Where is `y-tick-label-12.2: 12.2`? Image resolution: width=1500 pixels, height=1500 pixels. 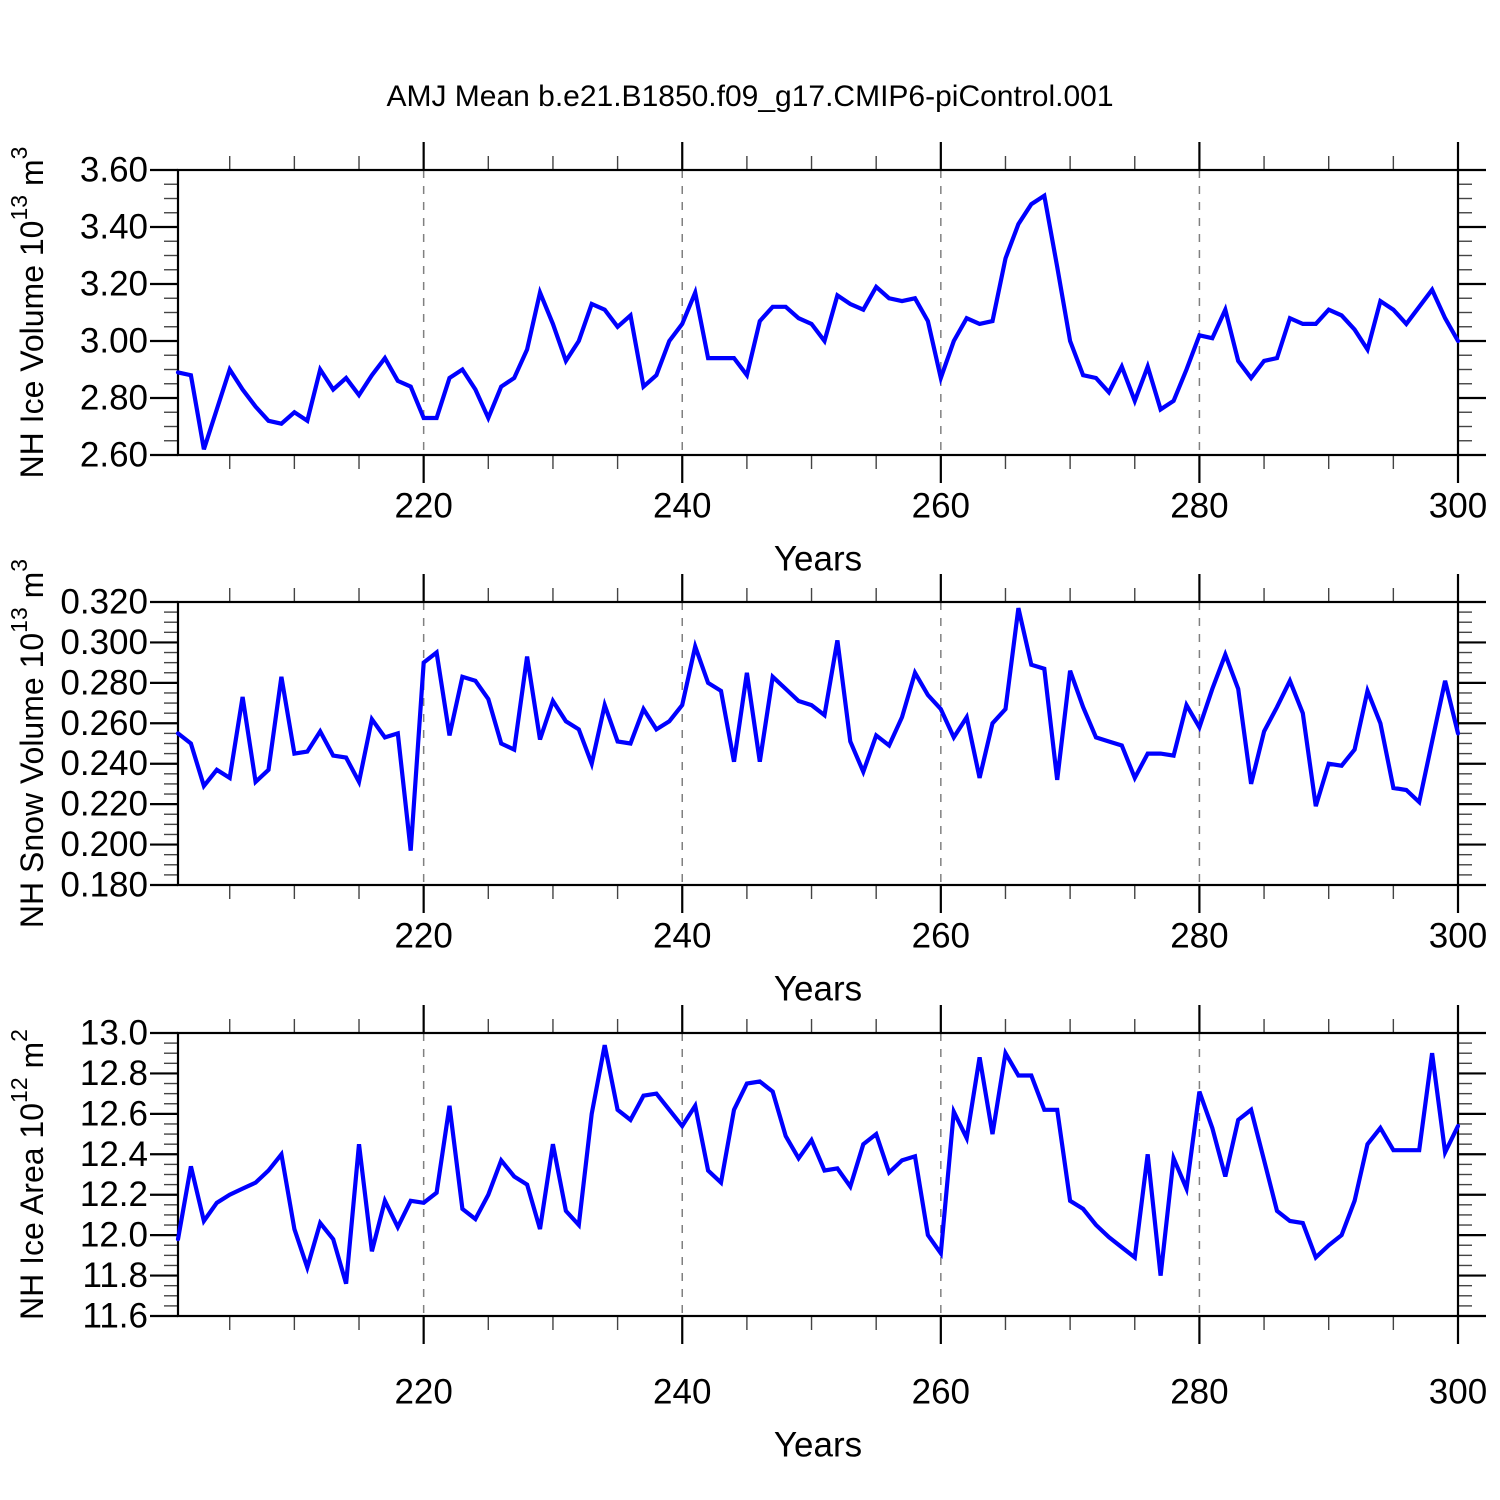 y-tick-label-12.2: 12.2 is located at coordinates (114, 1194).